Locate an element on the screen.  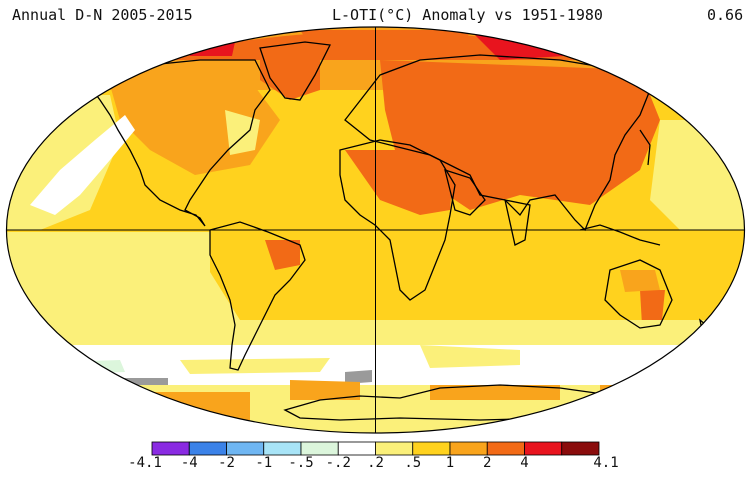
color-scale-tick-label: -2 is located at coordinates (226, 463).